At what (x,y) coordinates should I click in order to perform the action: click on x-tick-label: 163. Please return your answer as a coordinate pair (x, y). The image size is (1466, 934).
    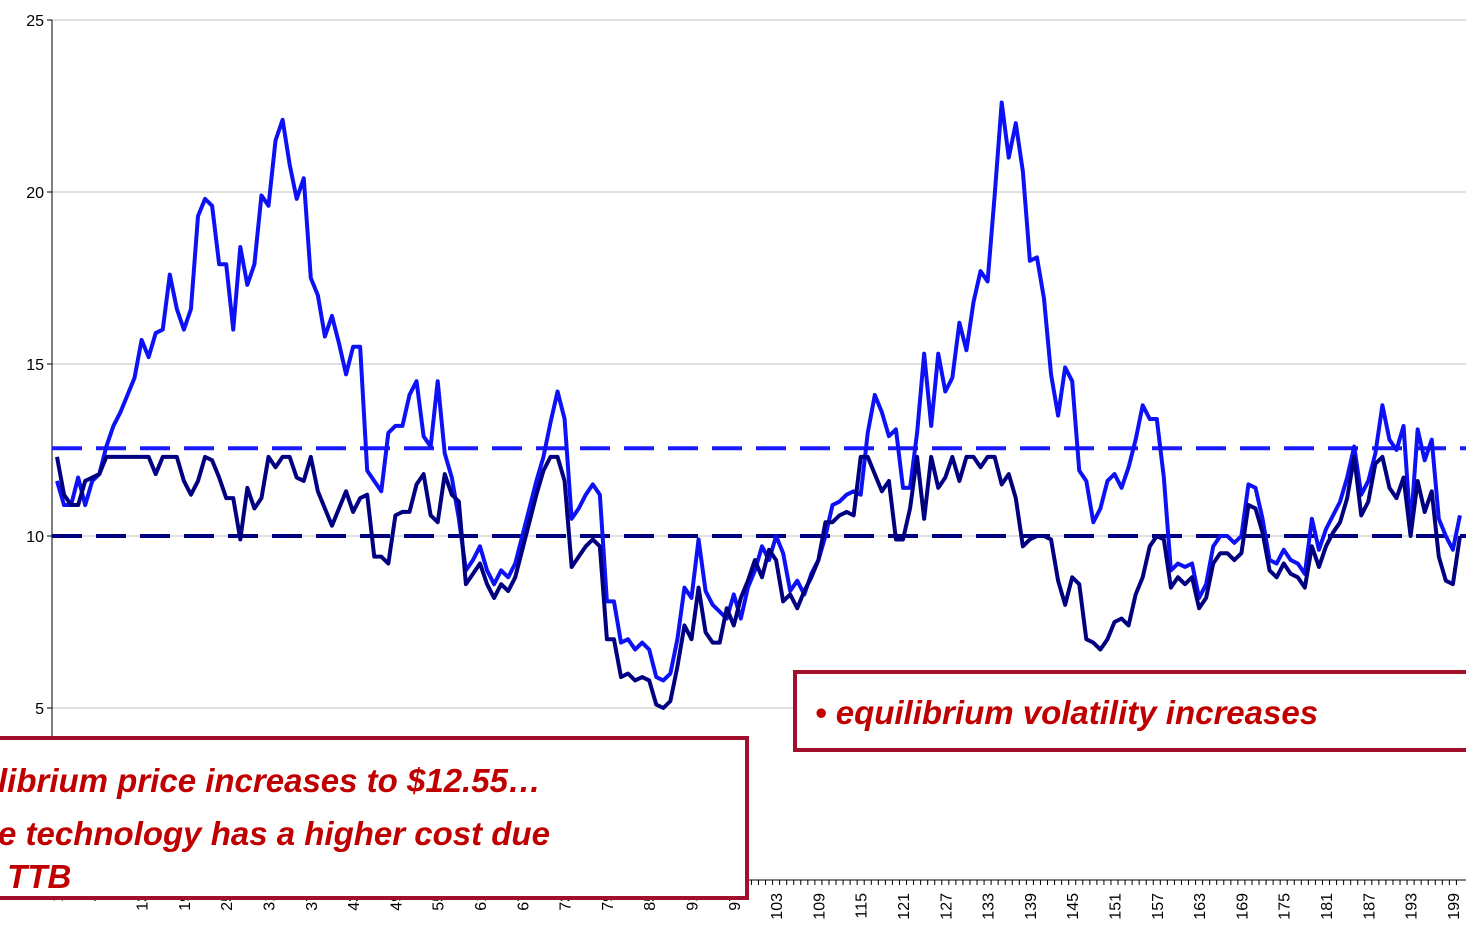
    Looking at the image, I should click on (1200, 906).